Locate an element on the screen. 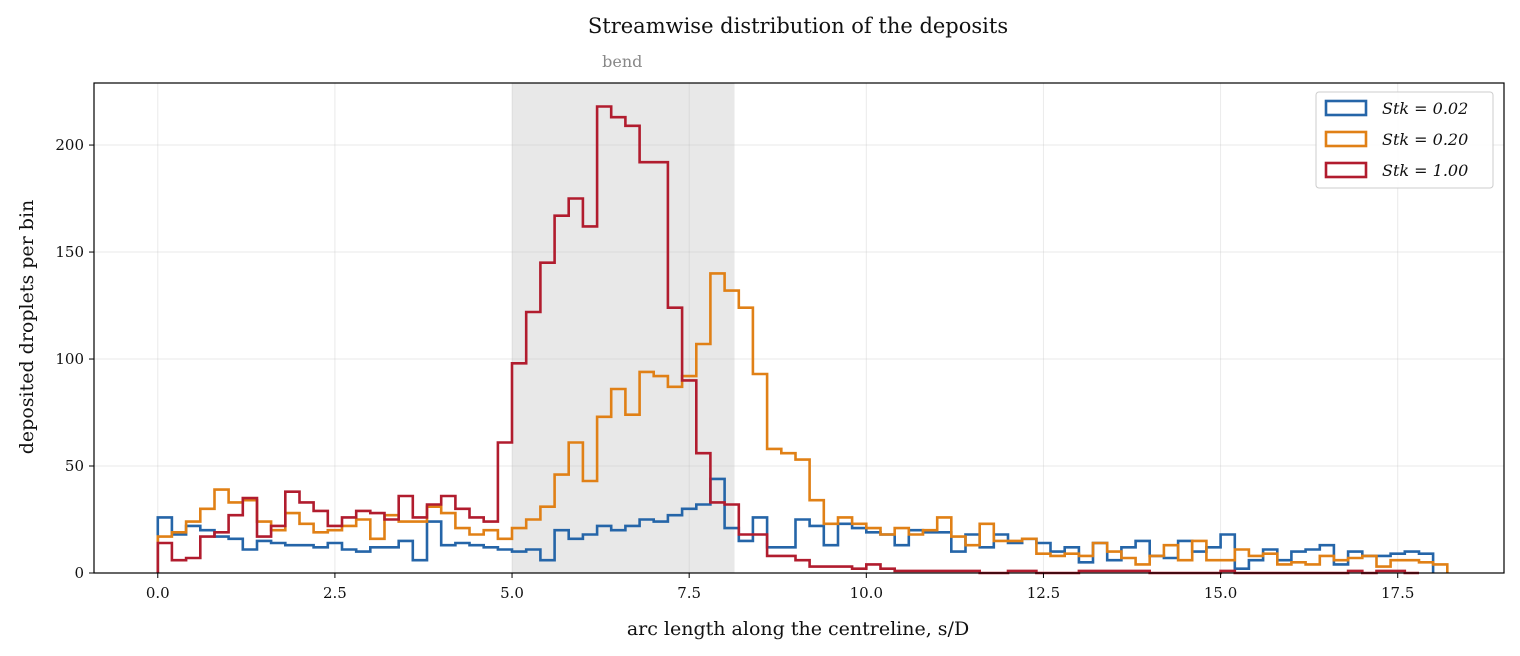 The image size is (1520, 656). y-tick-label: 50 is located at coordinates (74, 466).